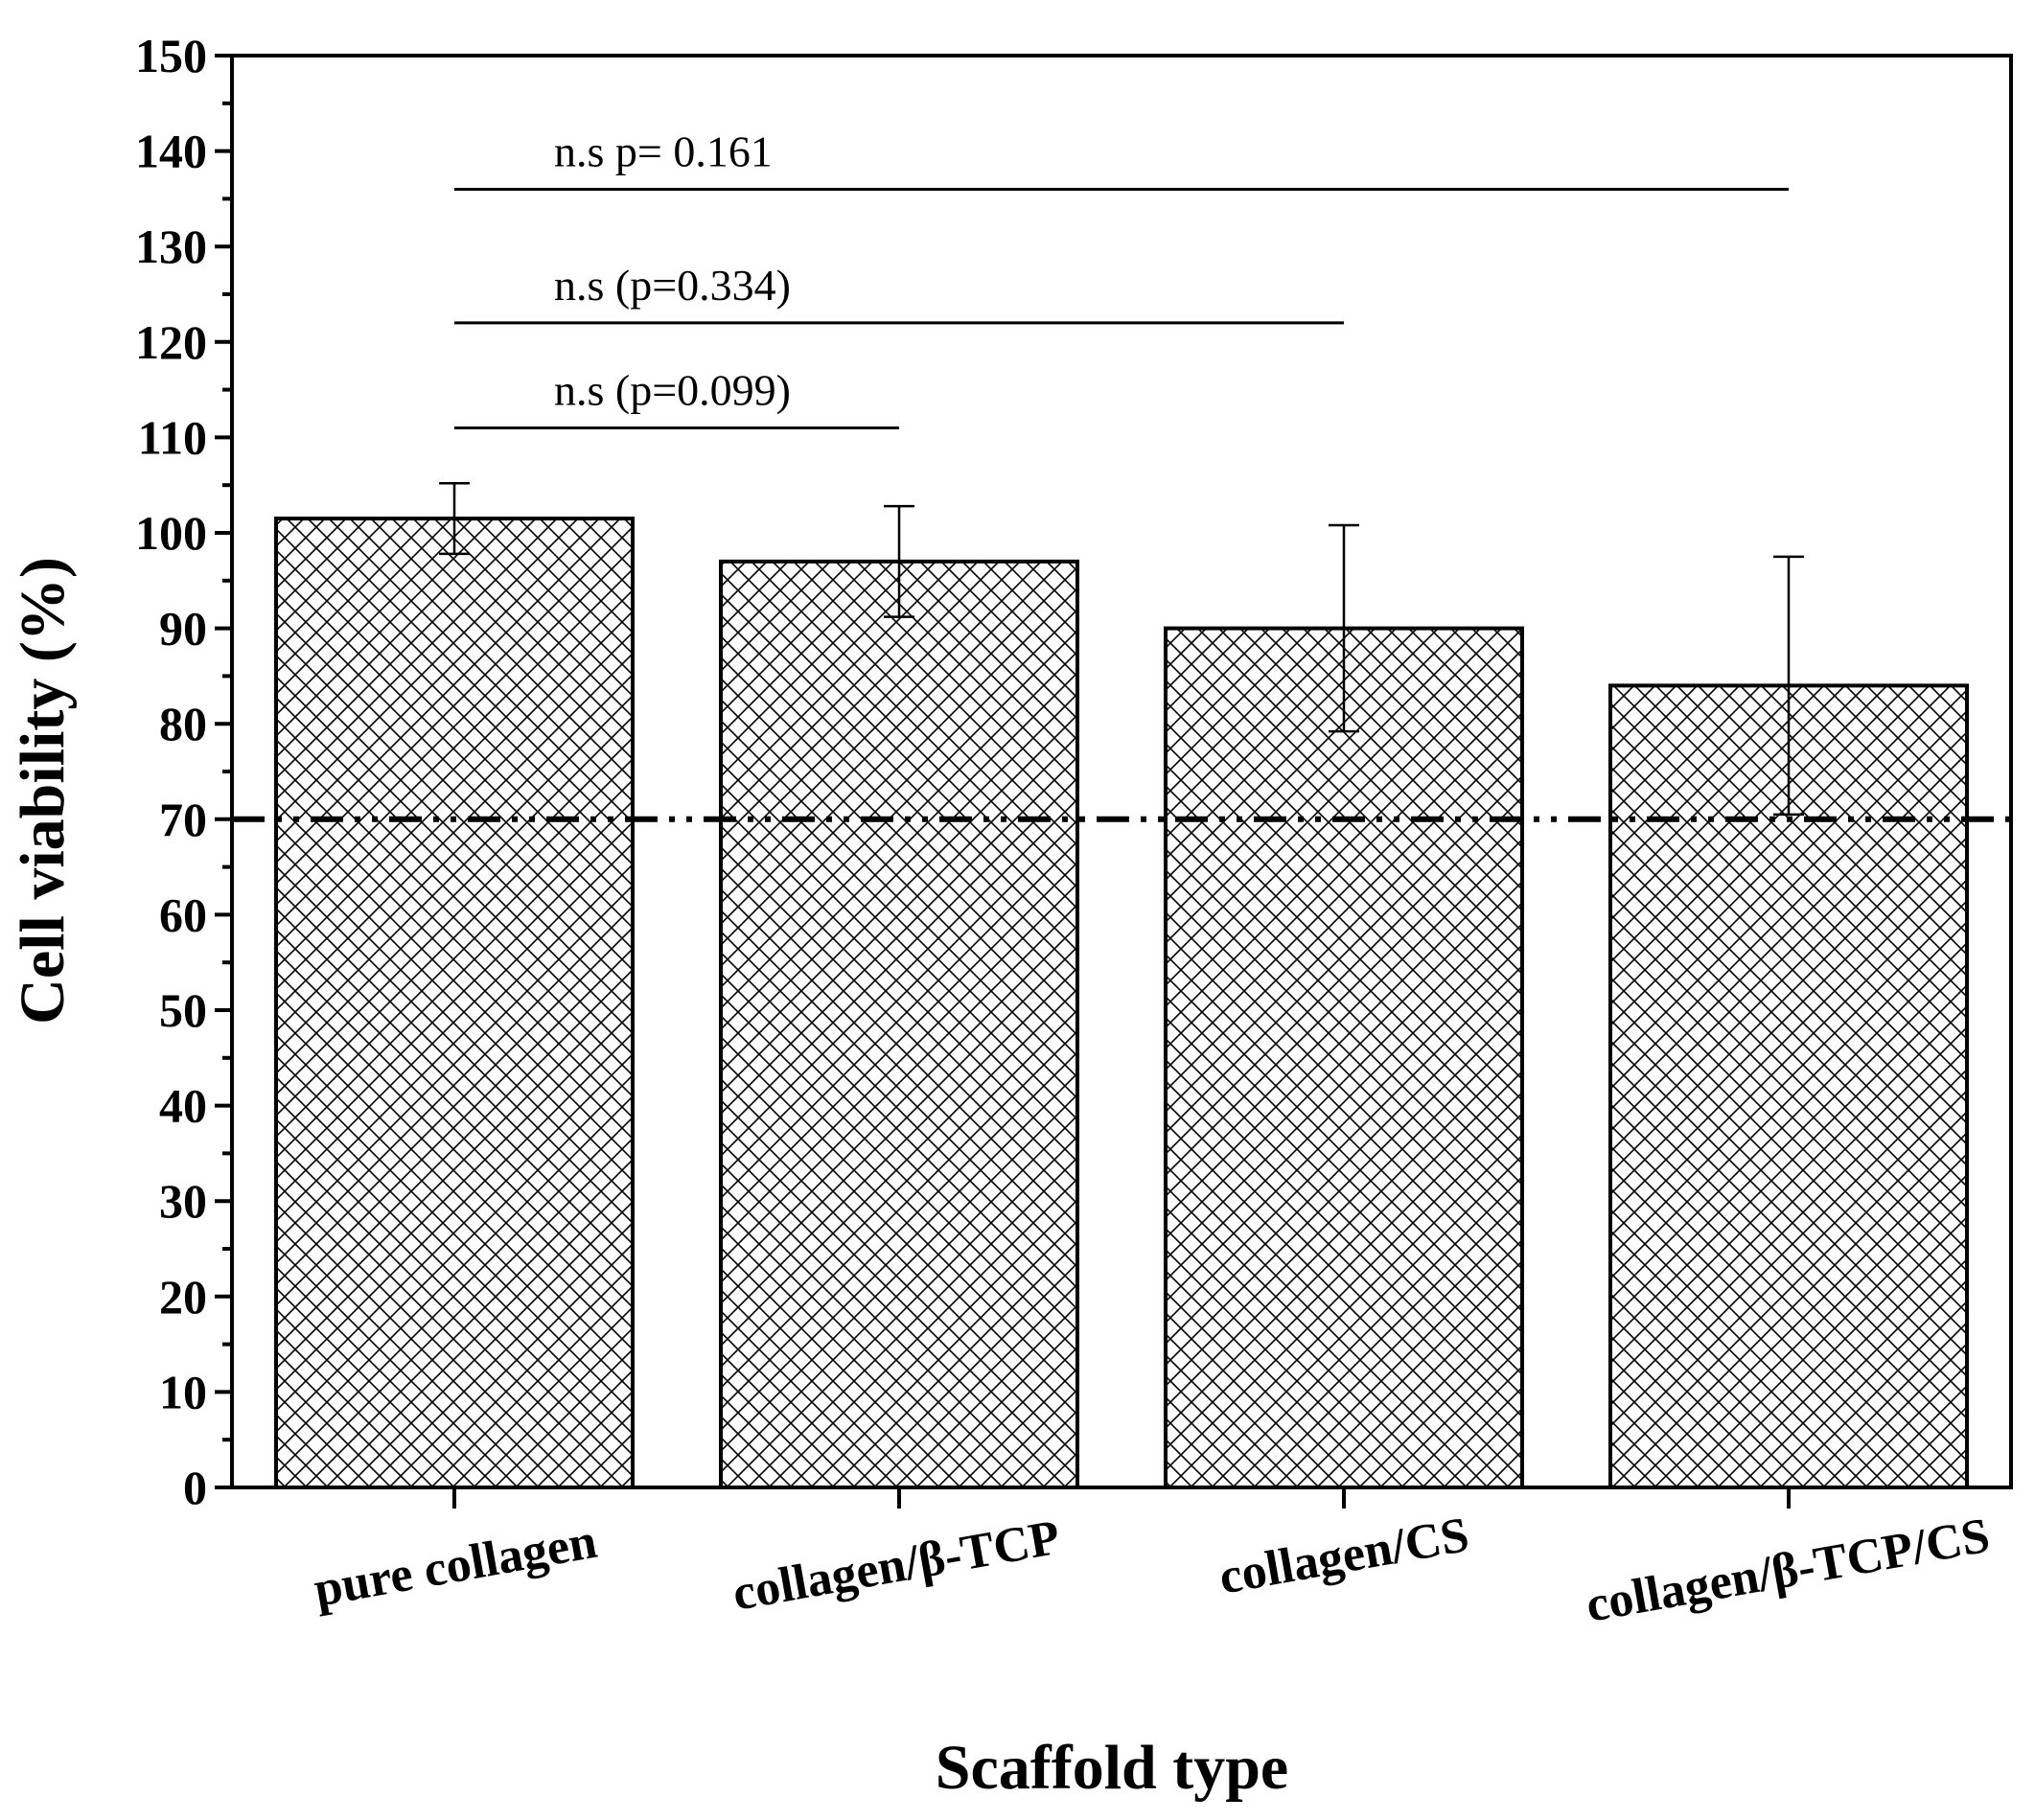  I want to click on x-category-label-2: collagen/β-TCP, so click(896, 1566).